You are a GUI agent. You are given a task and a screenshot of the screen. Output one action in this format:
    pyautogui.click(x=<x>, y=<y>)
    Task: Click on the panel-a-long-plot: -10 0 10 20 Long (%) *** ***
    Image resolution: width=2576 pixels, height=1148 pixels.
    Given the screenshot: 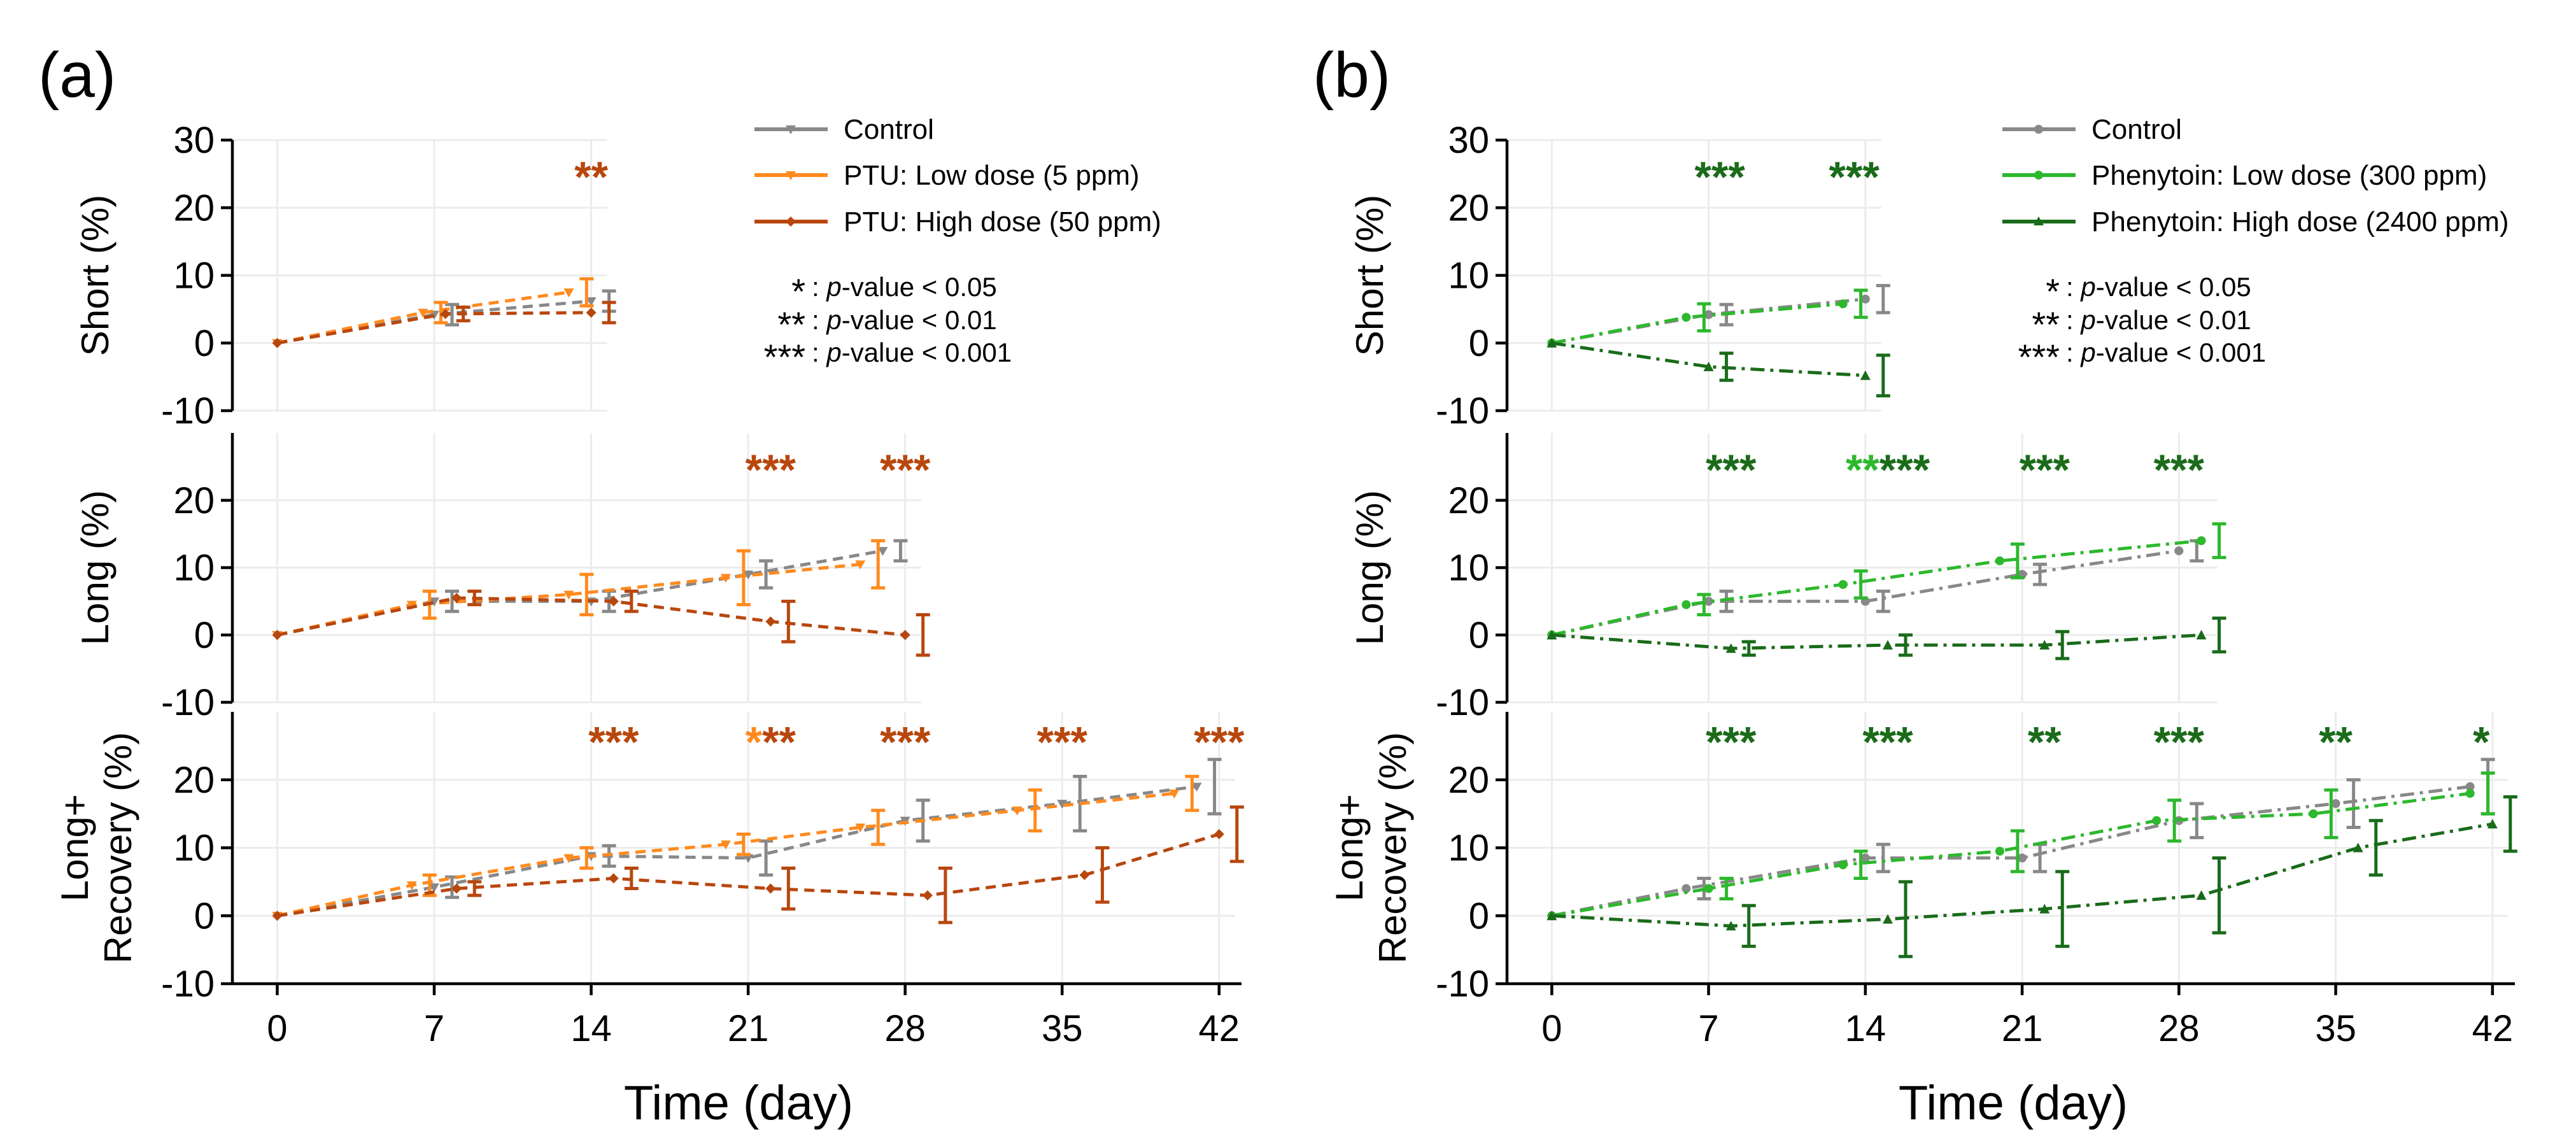 What is the action you would take?
    pyautogui.click(x=502, y=578)
    